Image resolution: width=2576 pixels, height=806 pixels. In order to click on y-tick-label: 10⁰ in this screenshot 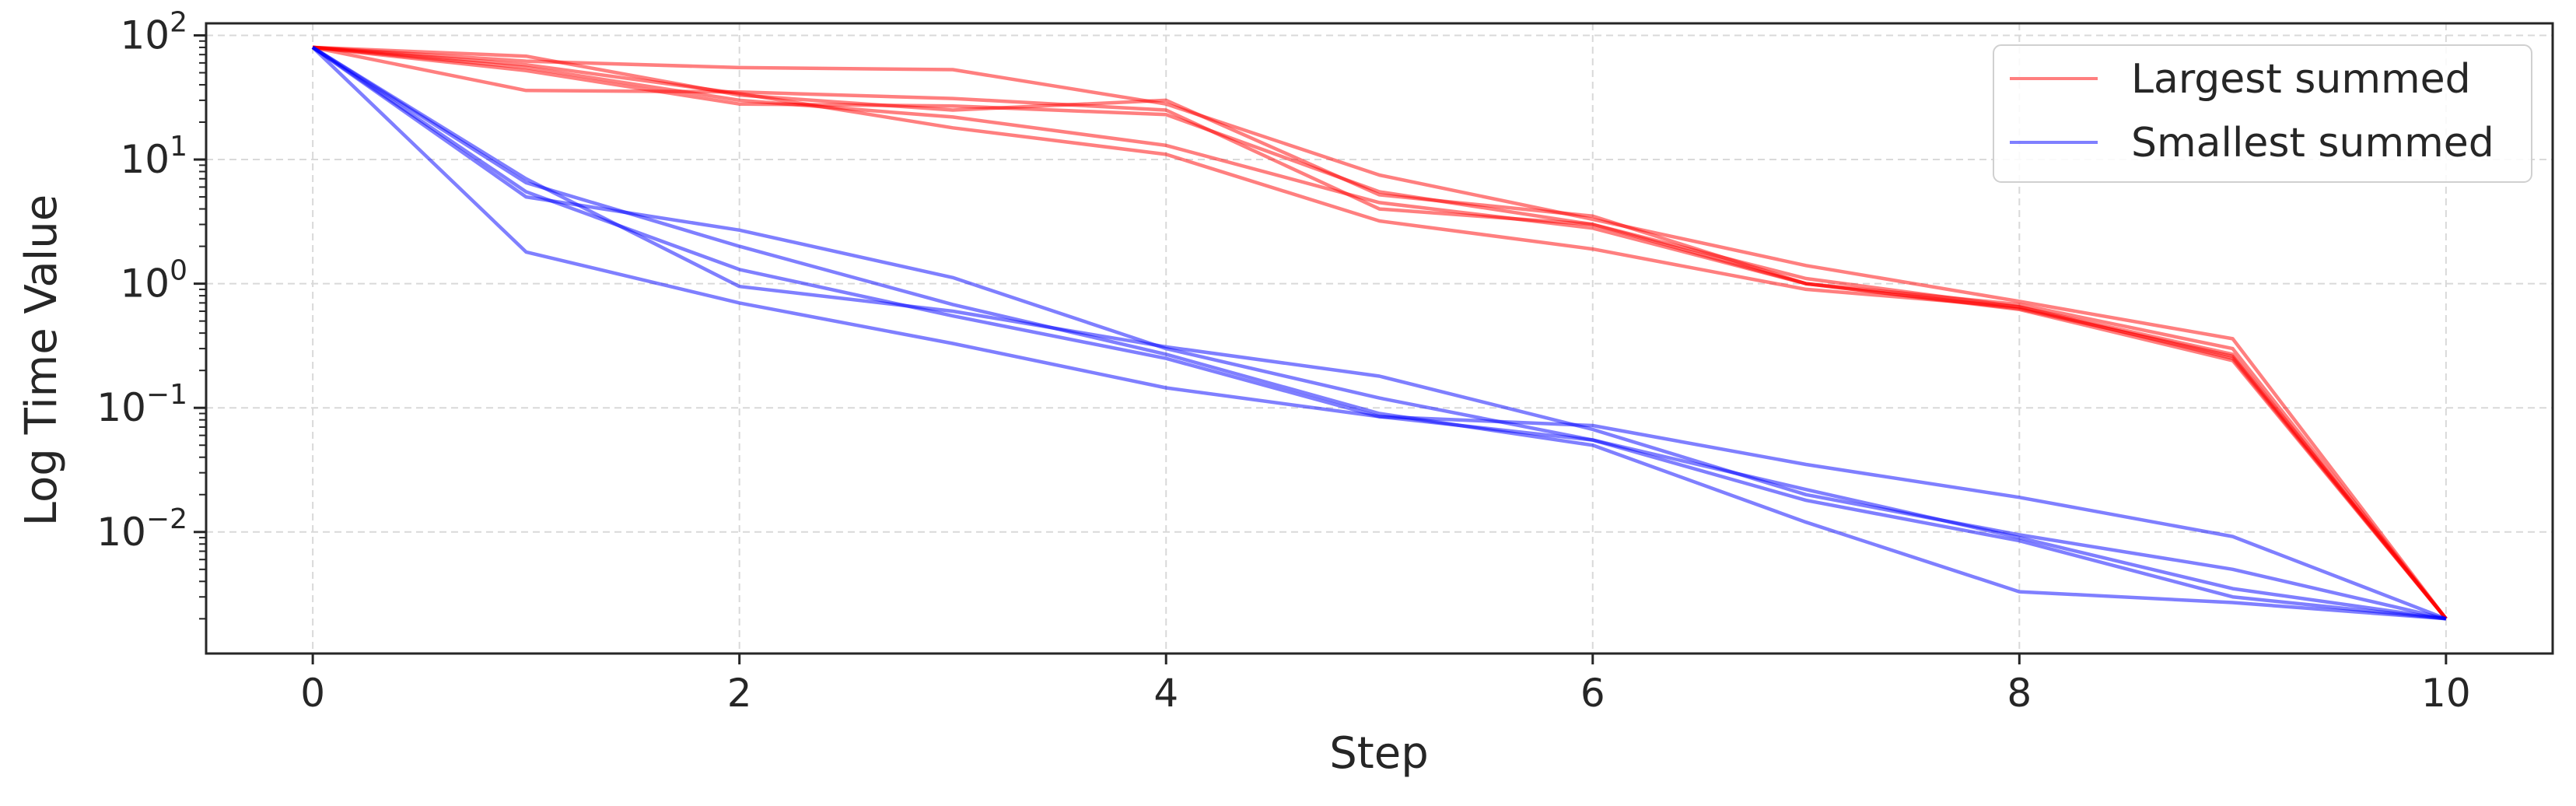, I will do `click(153, 281)`.